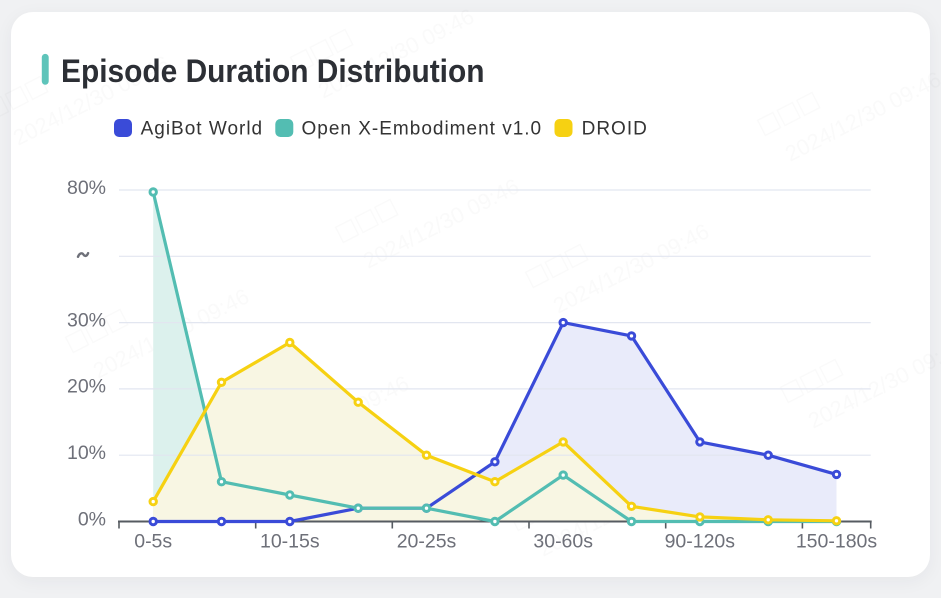 This screenshot has width=941, height=598. What do you see at coordinates (427, 541) in the screenshot?
I see `svg-text: 20-25s` at bounding box center [427, 541].